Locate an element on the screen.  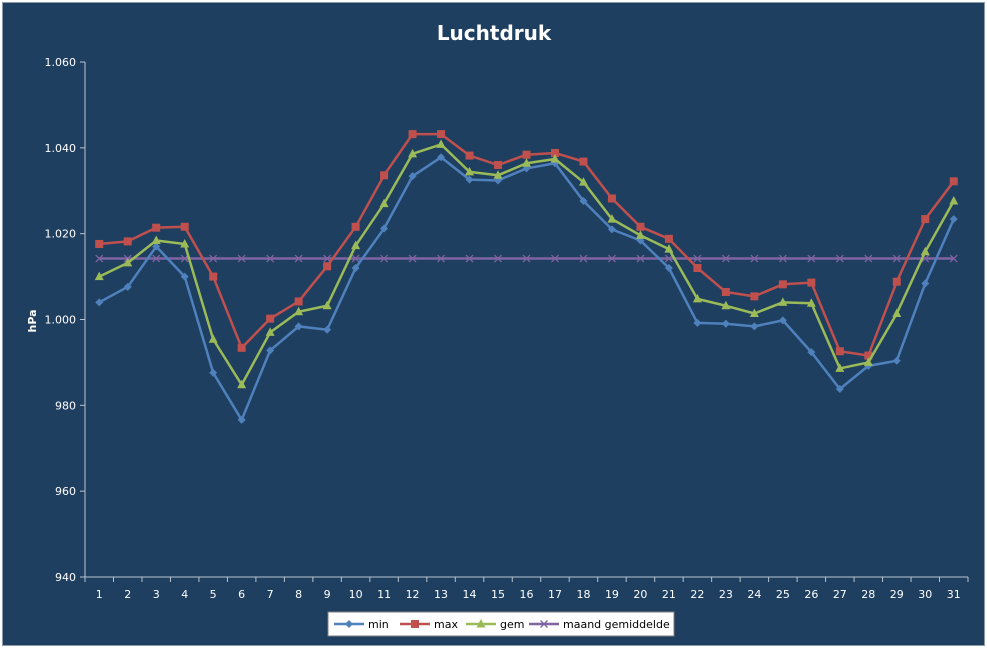
x-tick-label: 23 is located at coordinates (726, 594).